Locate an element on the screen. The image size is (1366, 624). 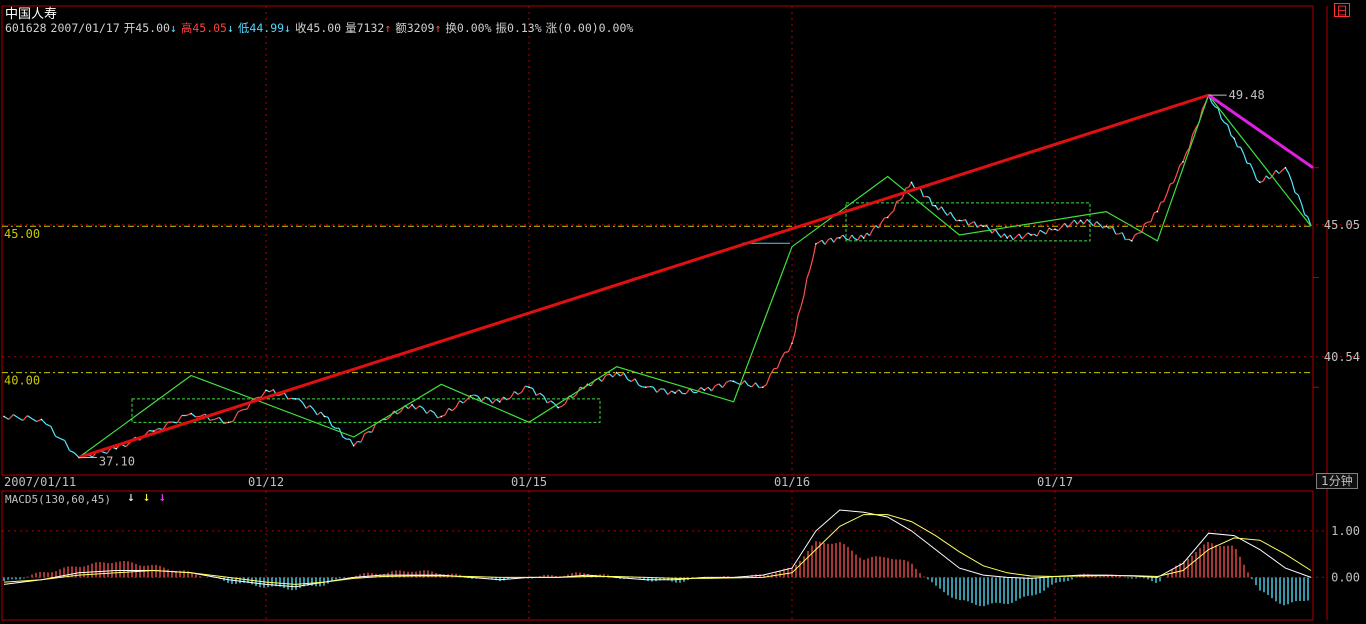
period-button: 1分钟 is located at coordinates (1337, 481).